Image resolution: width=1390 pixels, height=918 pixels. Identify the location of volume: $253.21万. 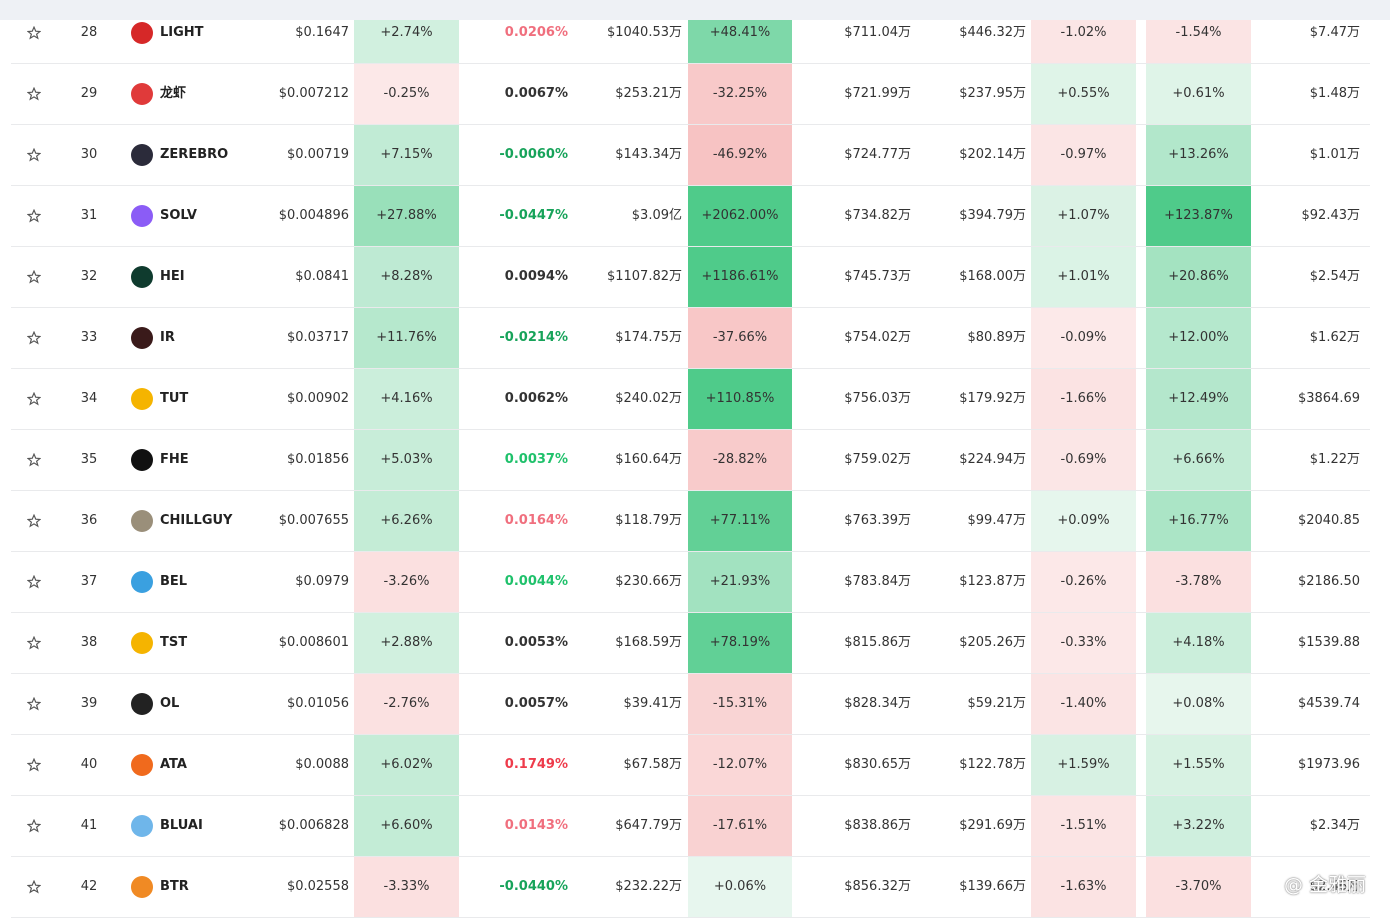
(648, 93).